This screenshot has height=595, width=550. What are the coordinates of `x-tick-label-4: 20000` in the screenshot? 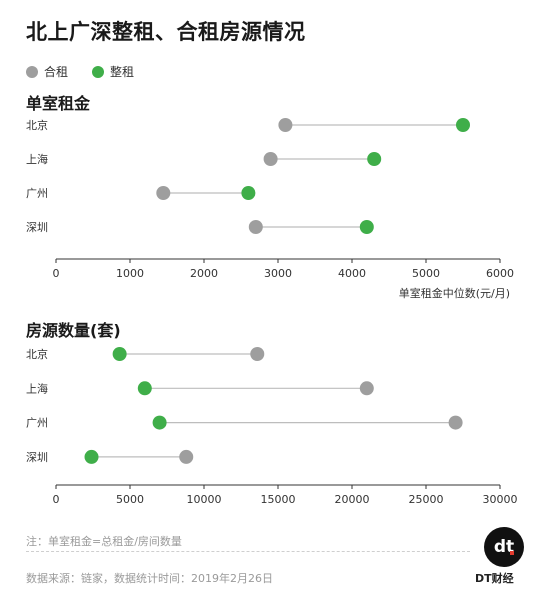 It's located at (352, 499).